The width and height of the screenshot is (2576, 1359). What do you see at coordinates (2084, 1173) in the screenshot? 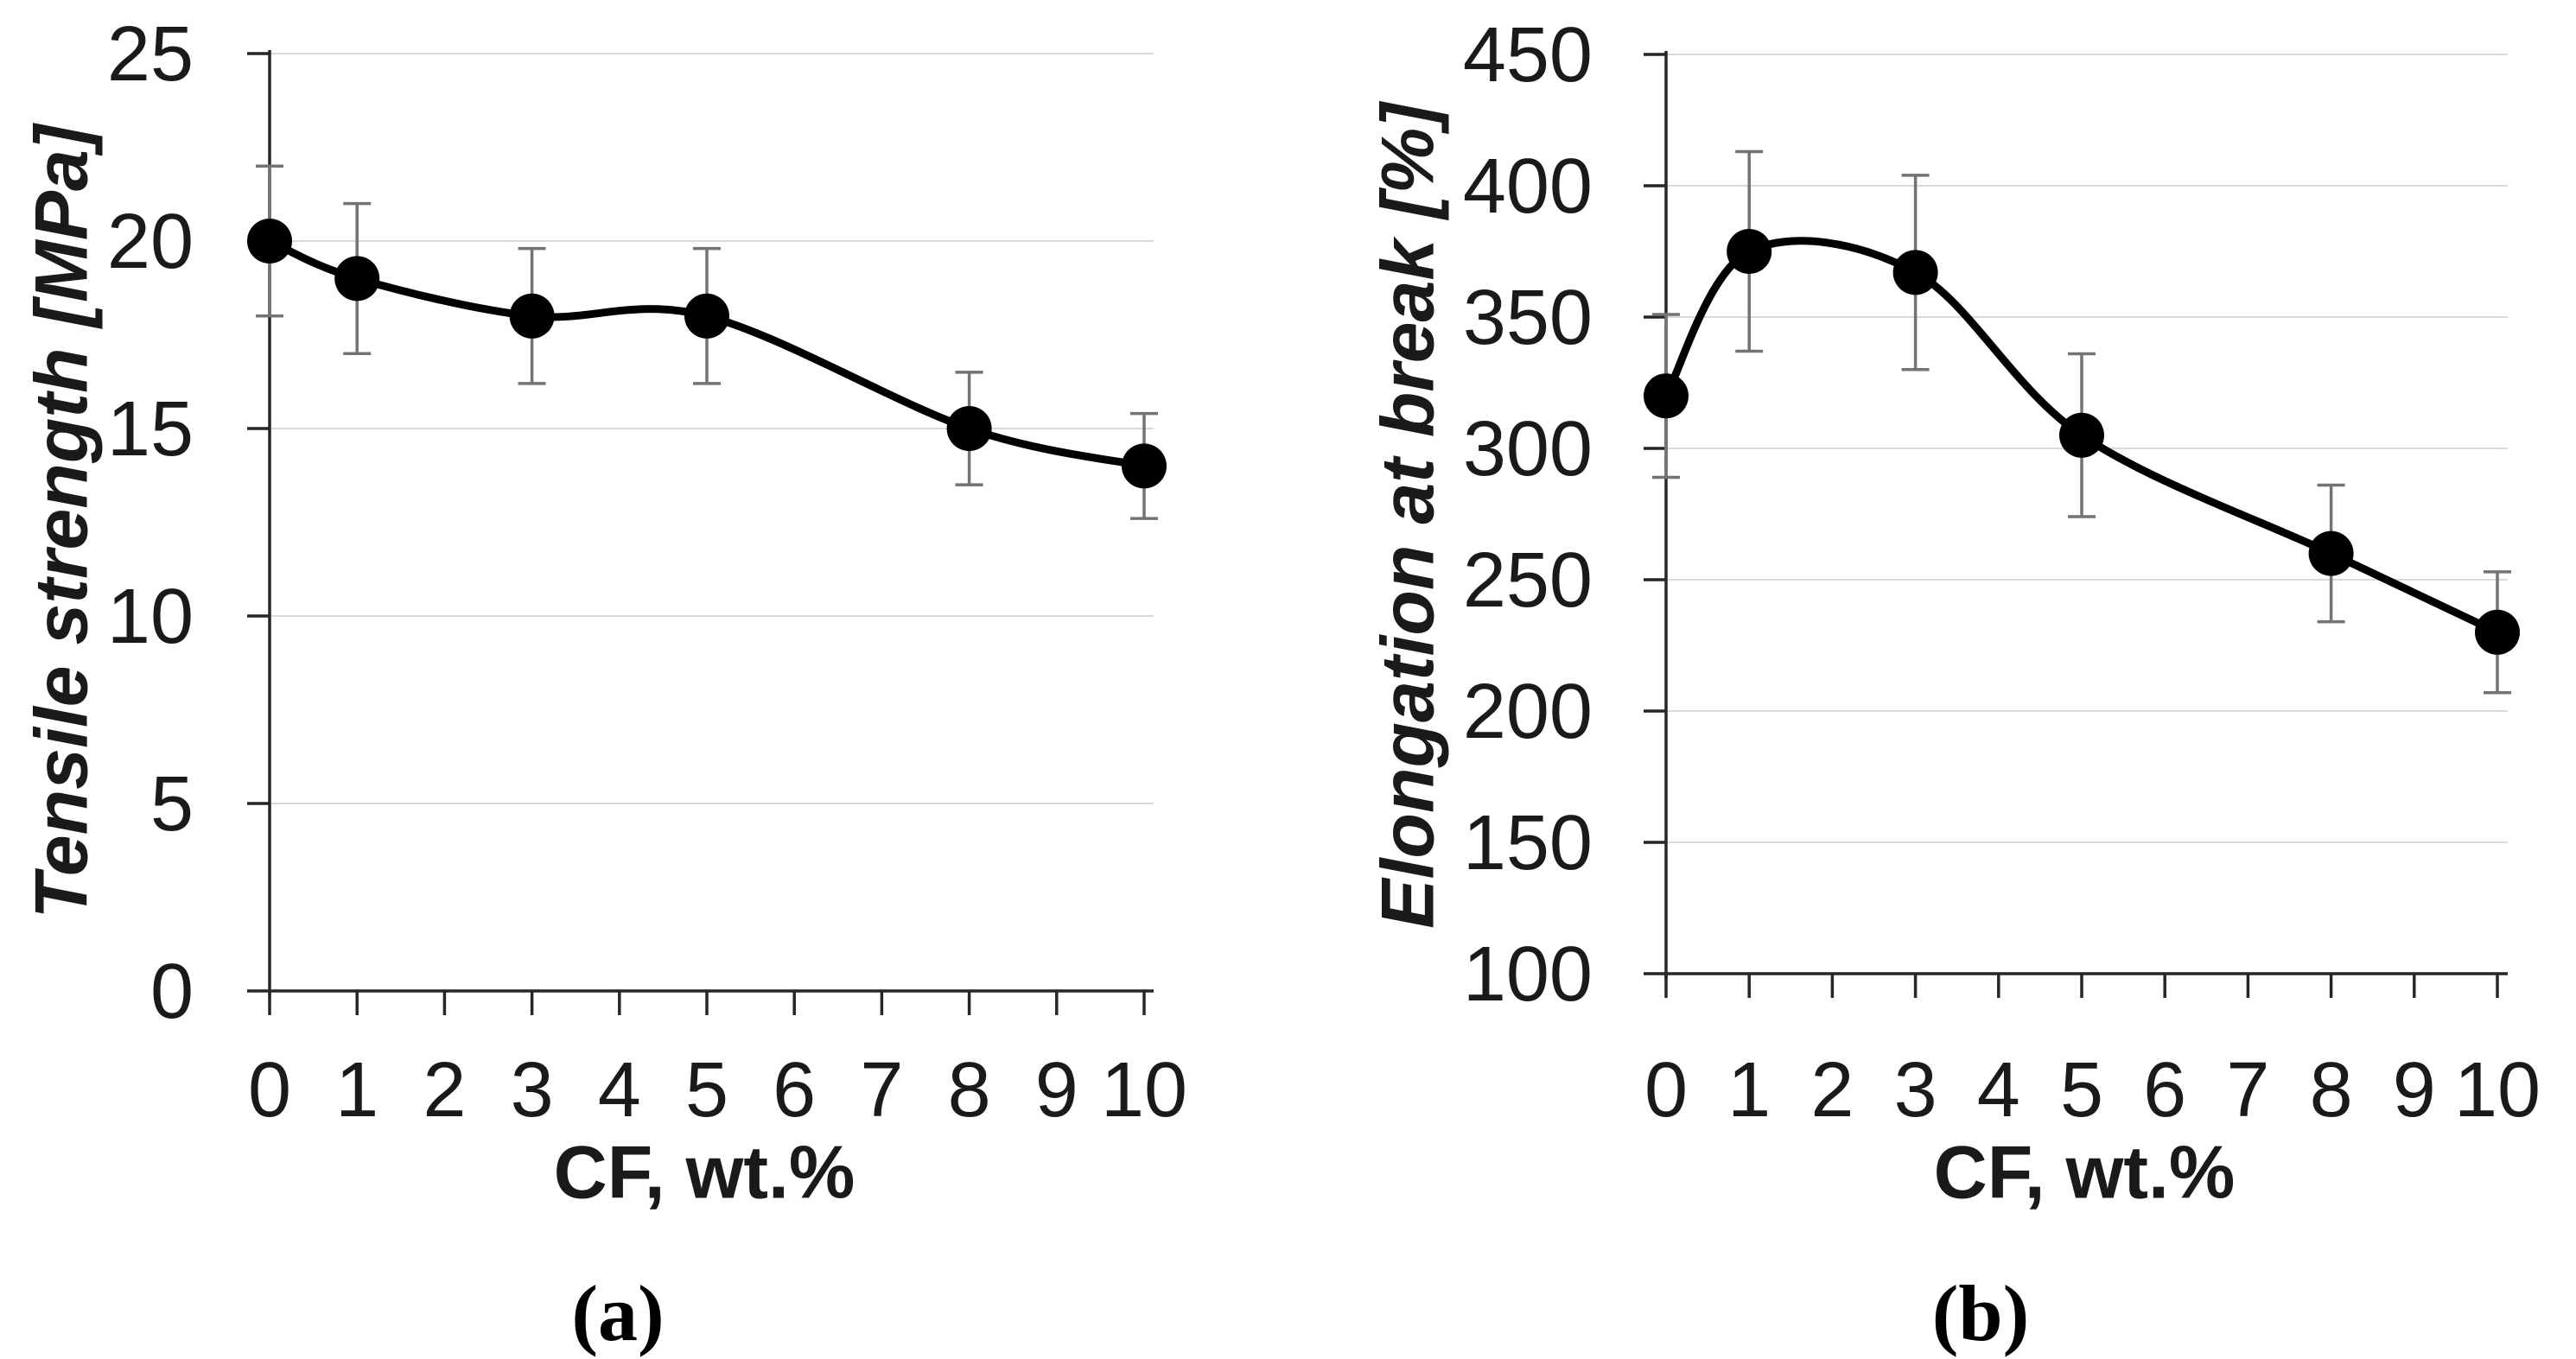
I see `x-axis-title-b: CF, wt.%` at bounding box center [2084, 1173].